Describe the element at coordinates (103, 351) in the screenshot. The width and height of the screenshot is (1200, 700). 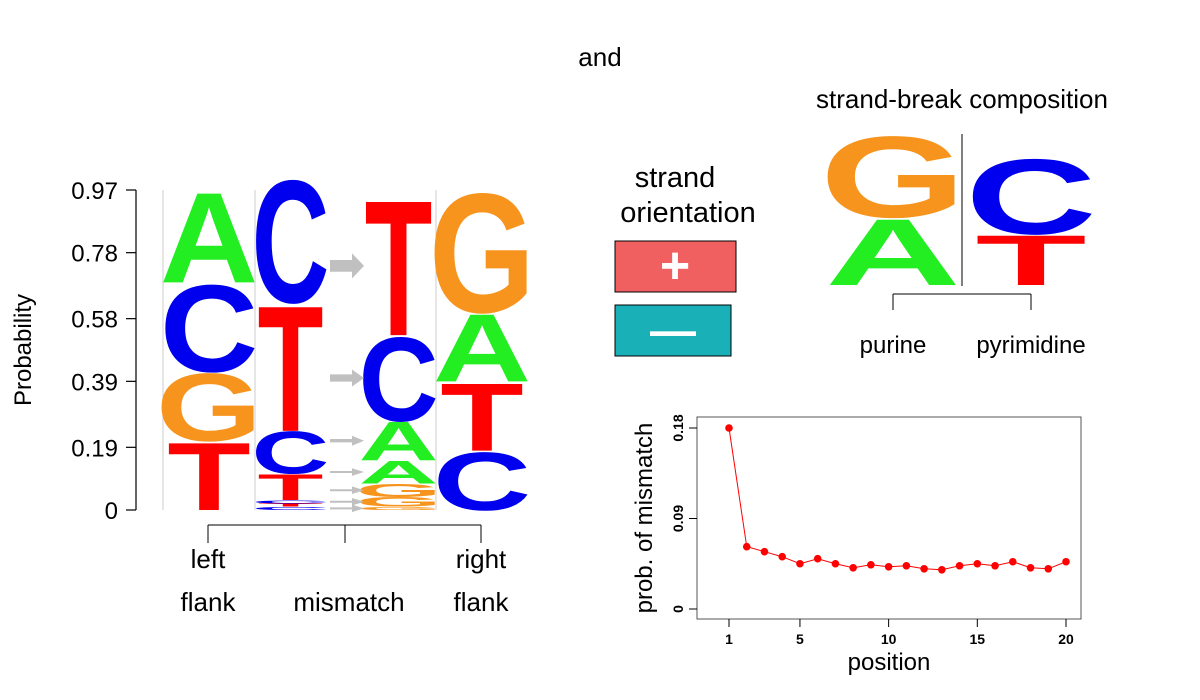
I see `logo-y-ticks: 0 0.19 0.39 0.58 0.78 0.97` at that location.